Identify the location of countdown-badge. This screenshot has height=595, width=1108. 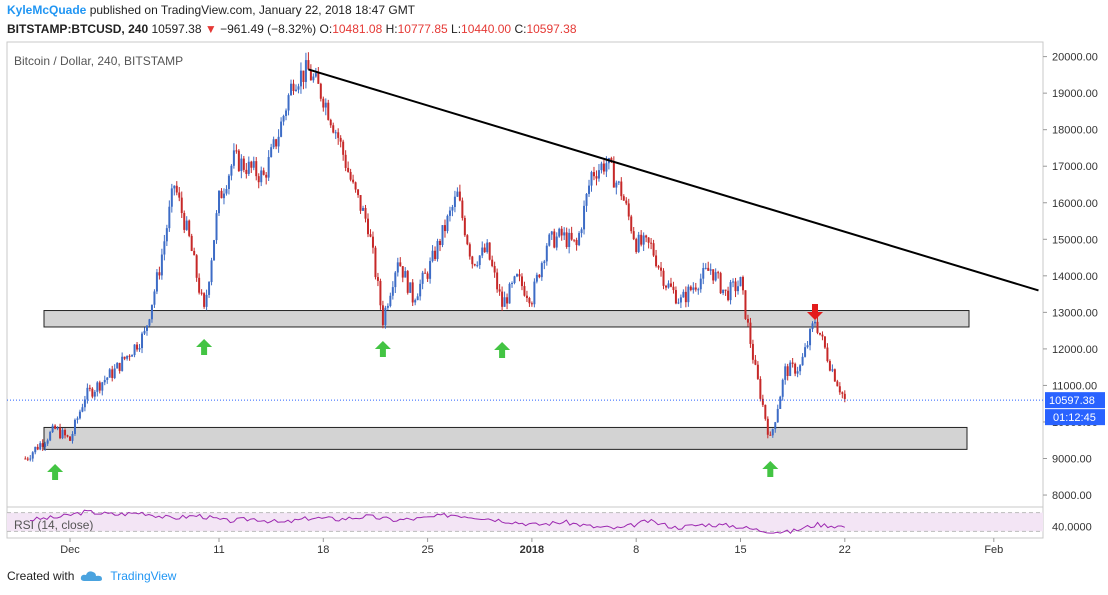
(1075, 417).